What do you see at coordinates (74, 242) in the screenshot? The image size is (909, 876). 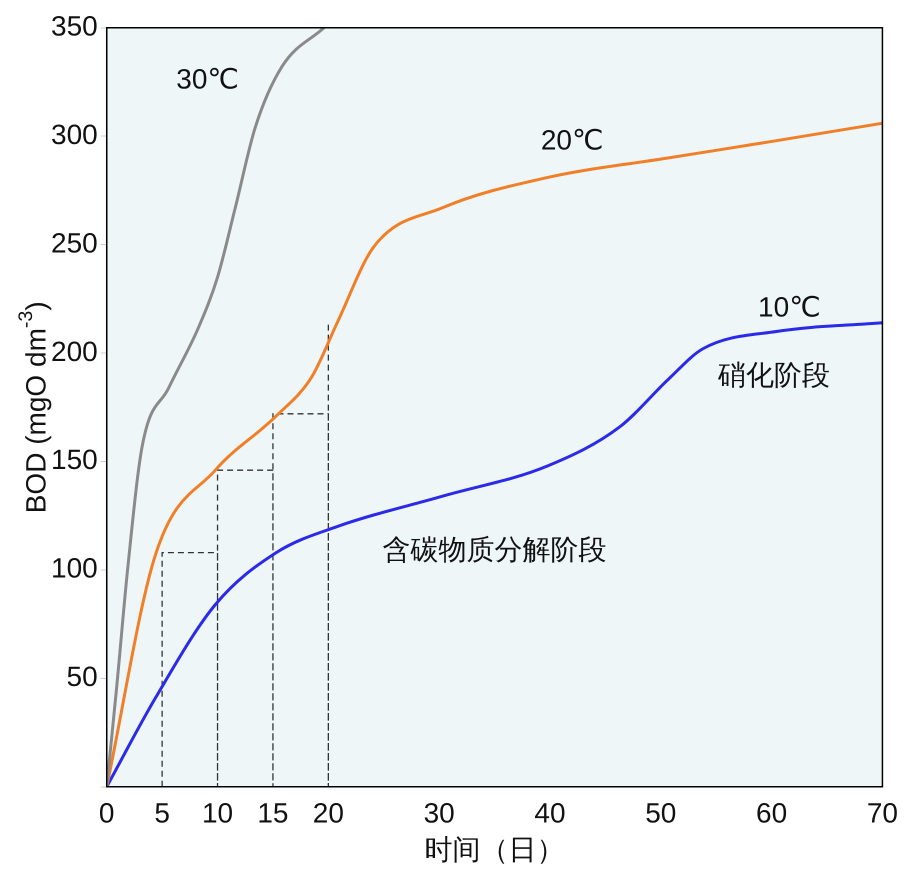 I see `y-tick-label: 250` at bounding box center [74, 242].